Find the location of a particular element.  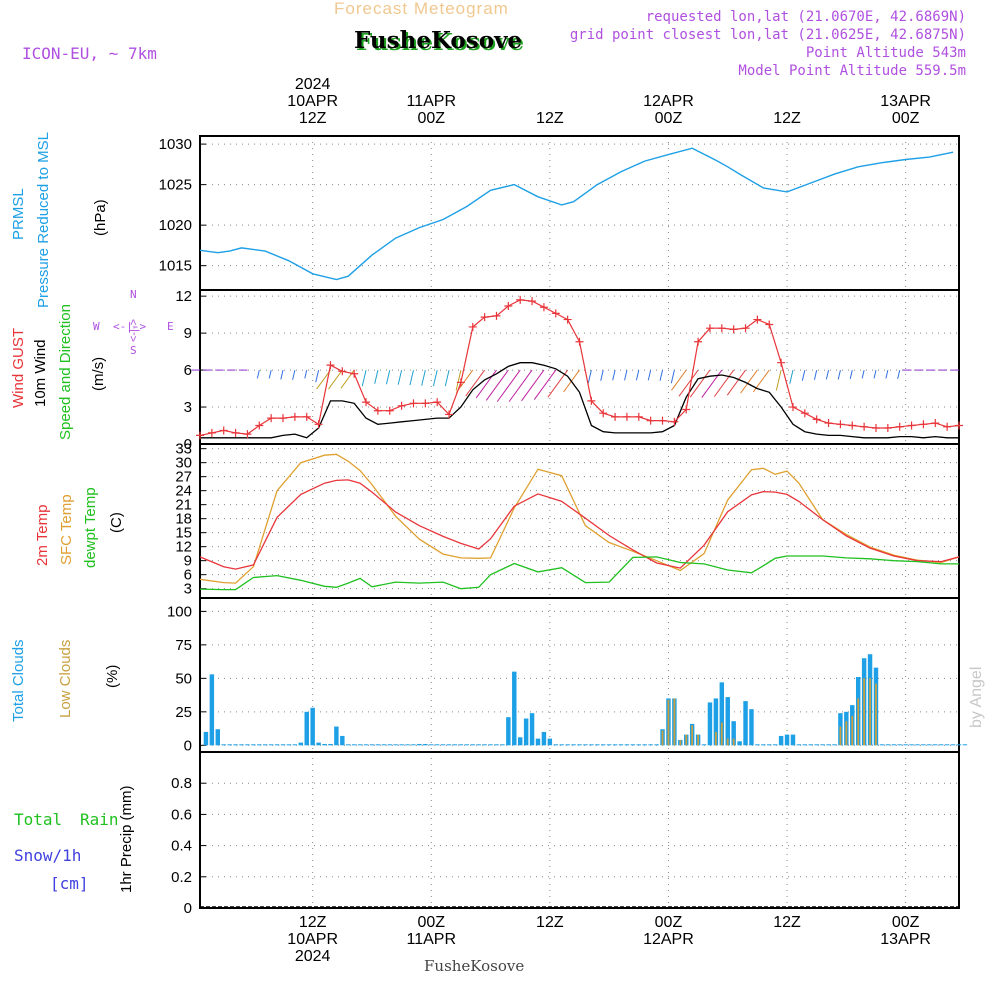

wind-gust-line is located at coordinates (579, 367).